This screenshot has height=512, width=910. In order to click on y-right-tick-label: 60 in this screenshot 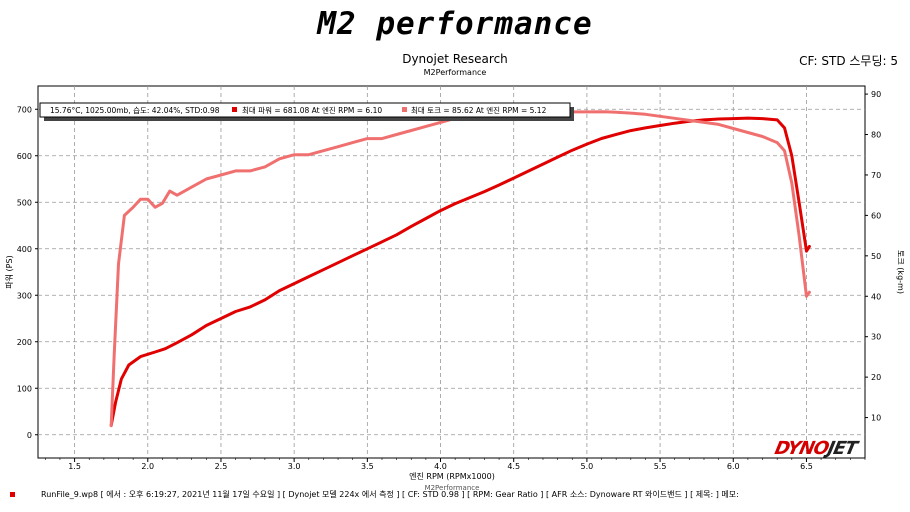, I will do `click(876, 215)`.